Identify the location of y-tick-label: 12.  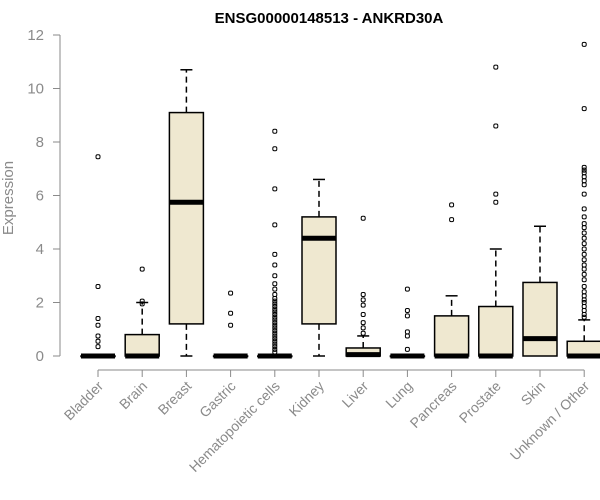
(35, 35).